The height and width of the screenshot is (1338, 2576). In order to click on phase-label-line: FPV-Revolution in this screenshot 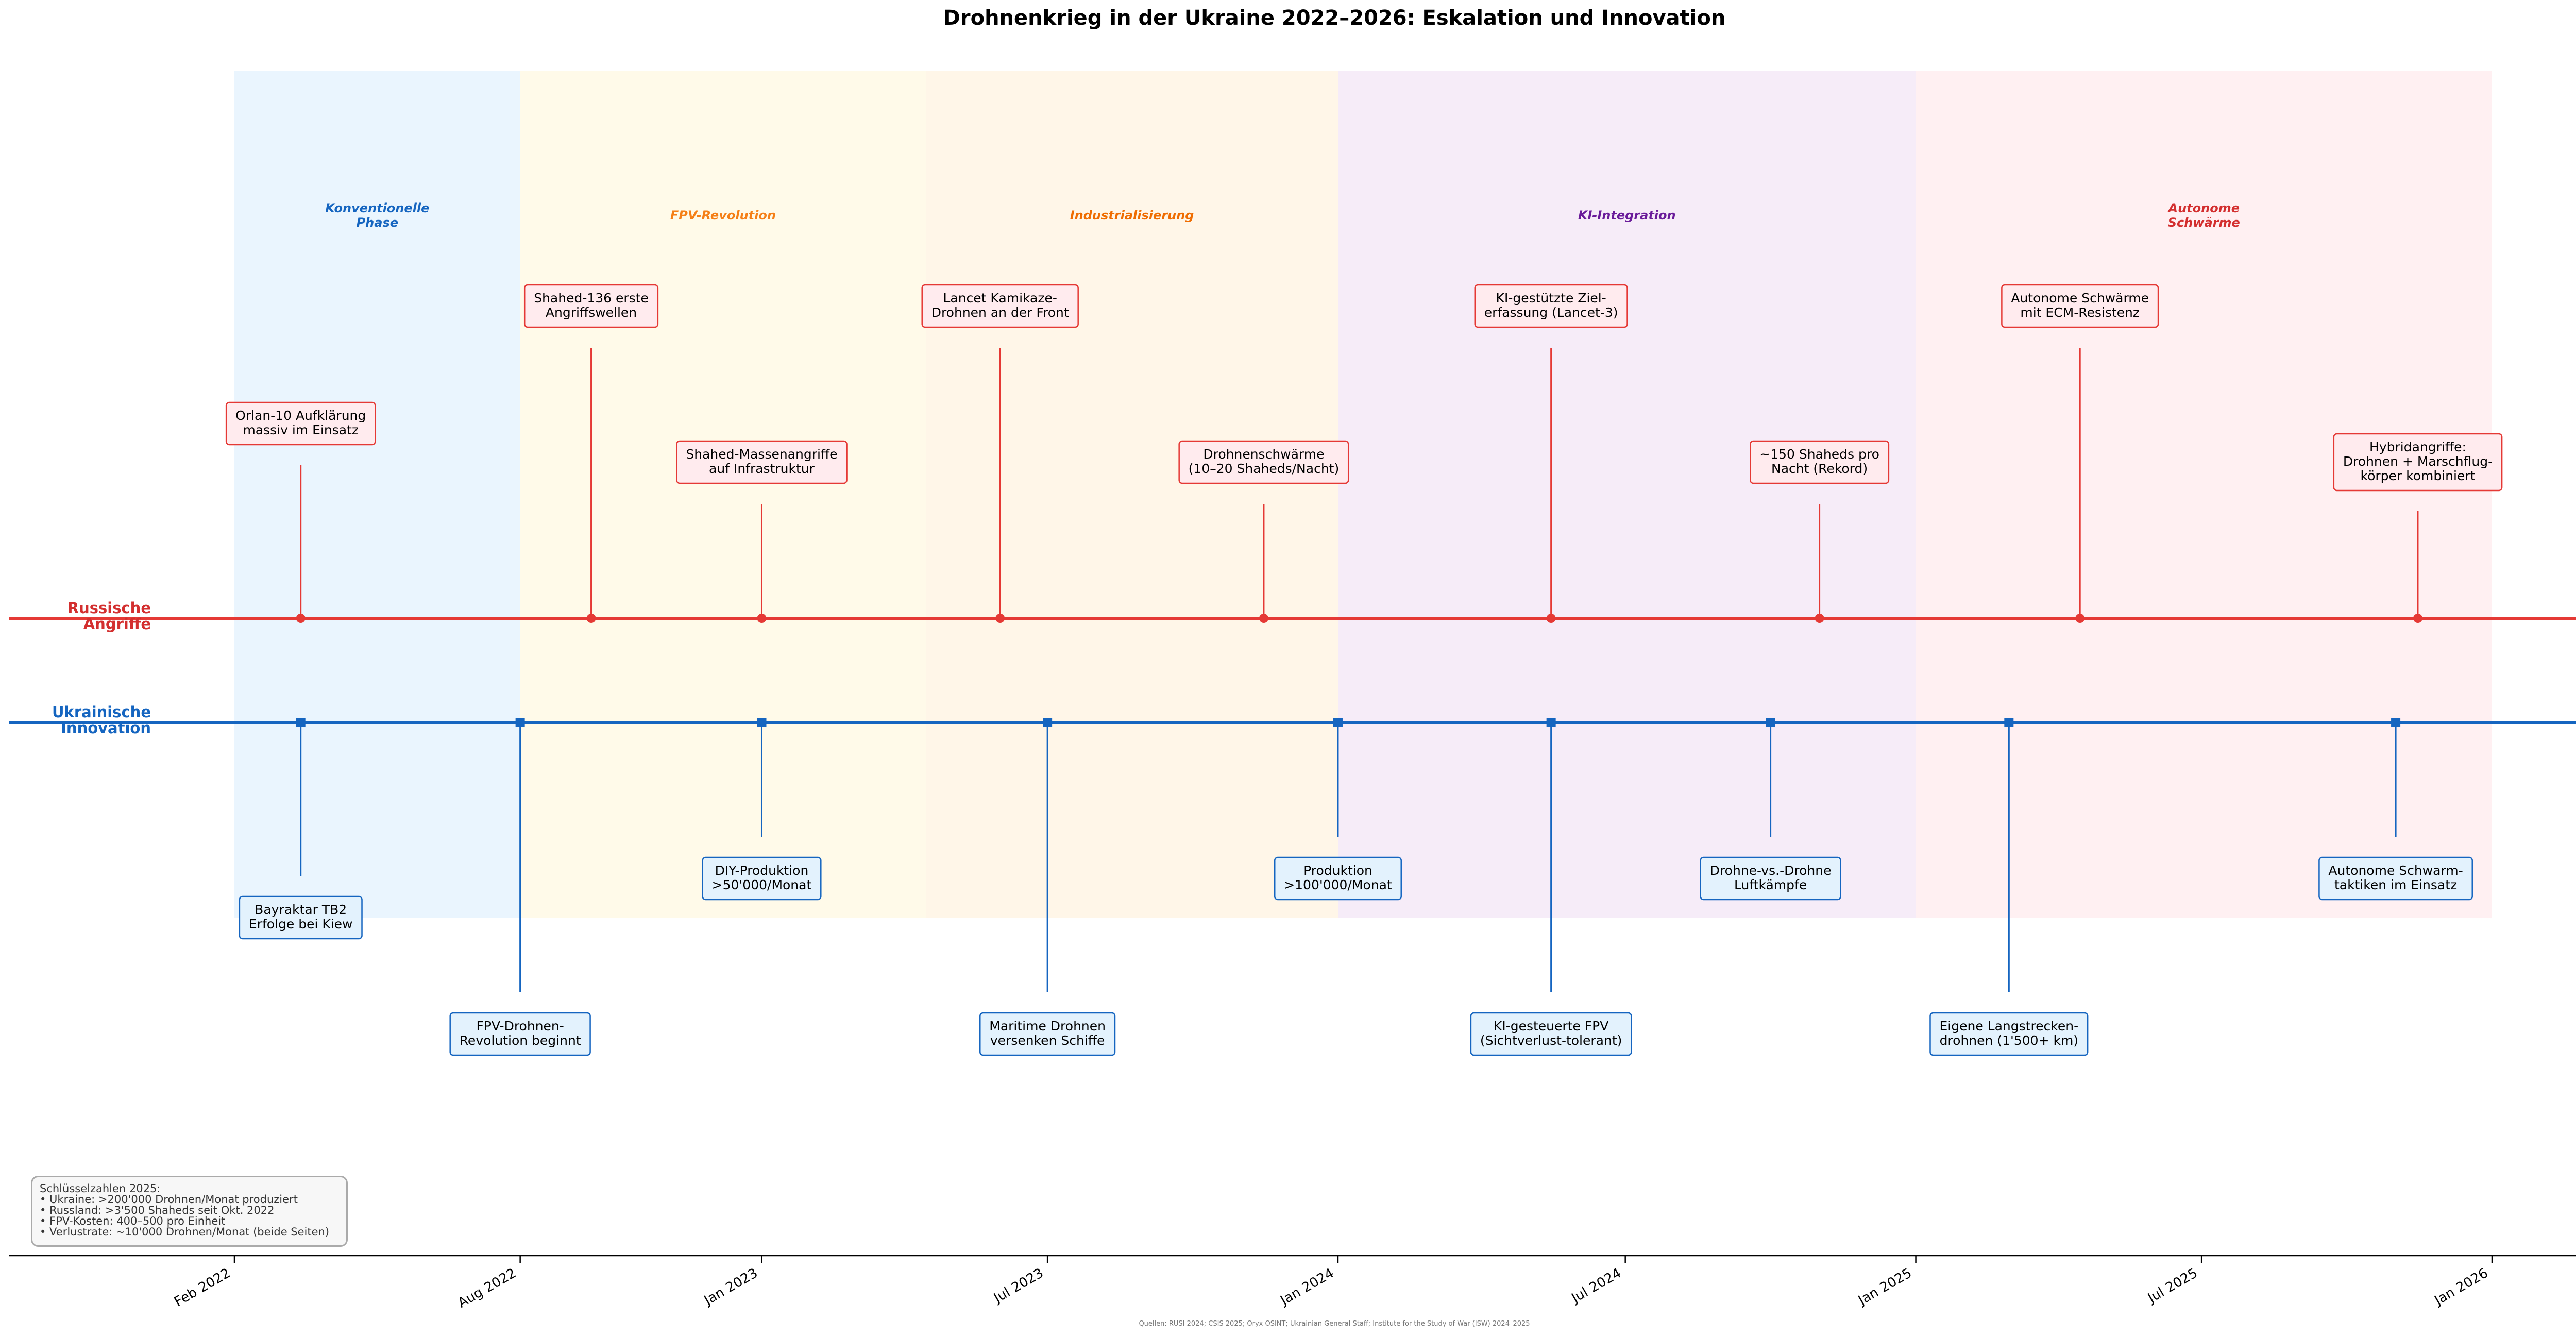, I will do `click(723, 215)`.